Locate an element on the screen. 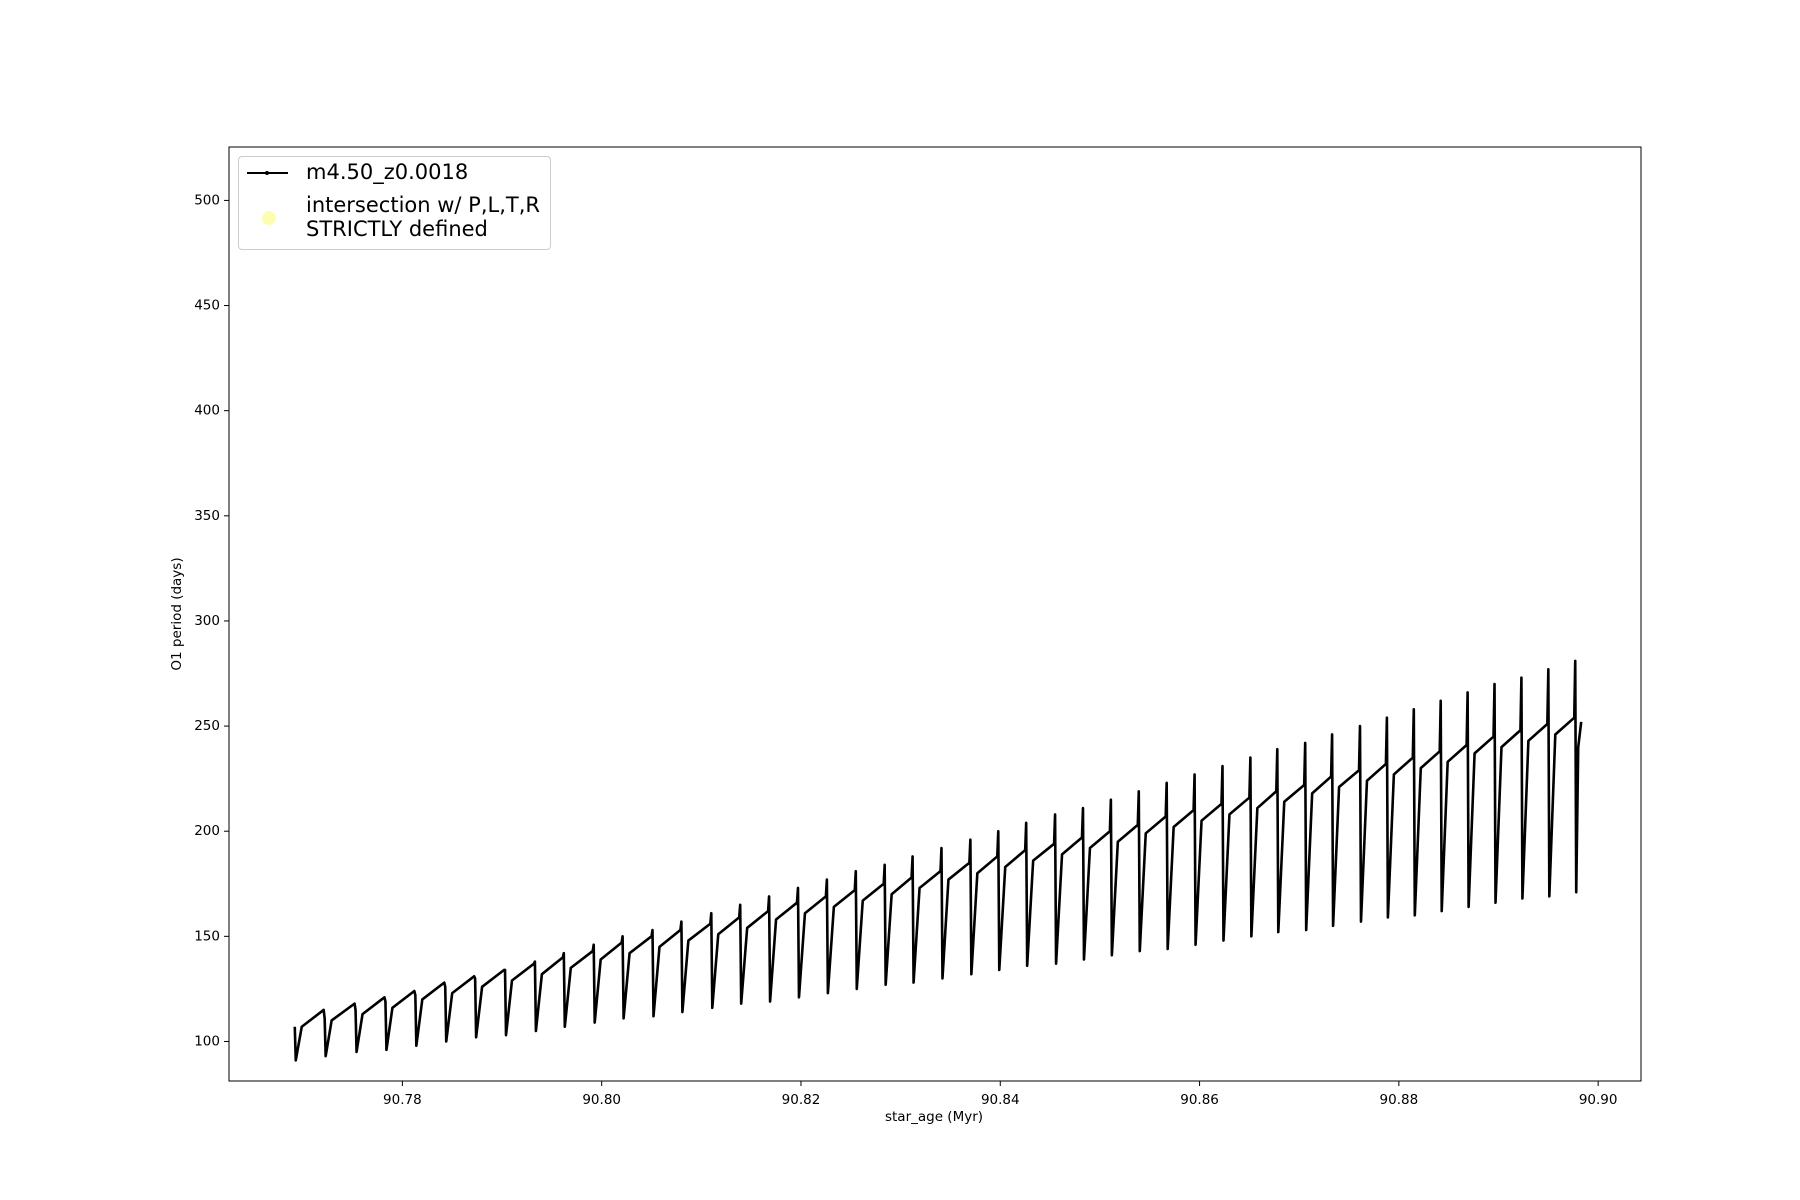  legend-marker-symbol is located at coordinates (267, 173).